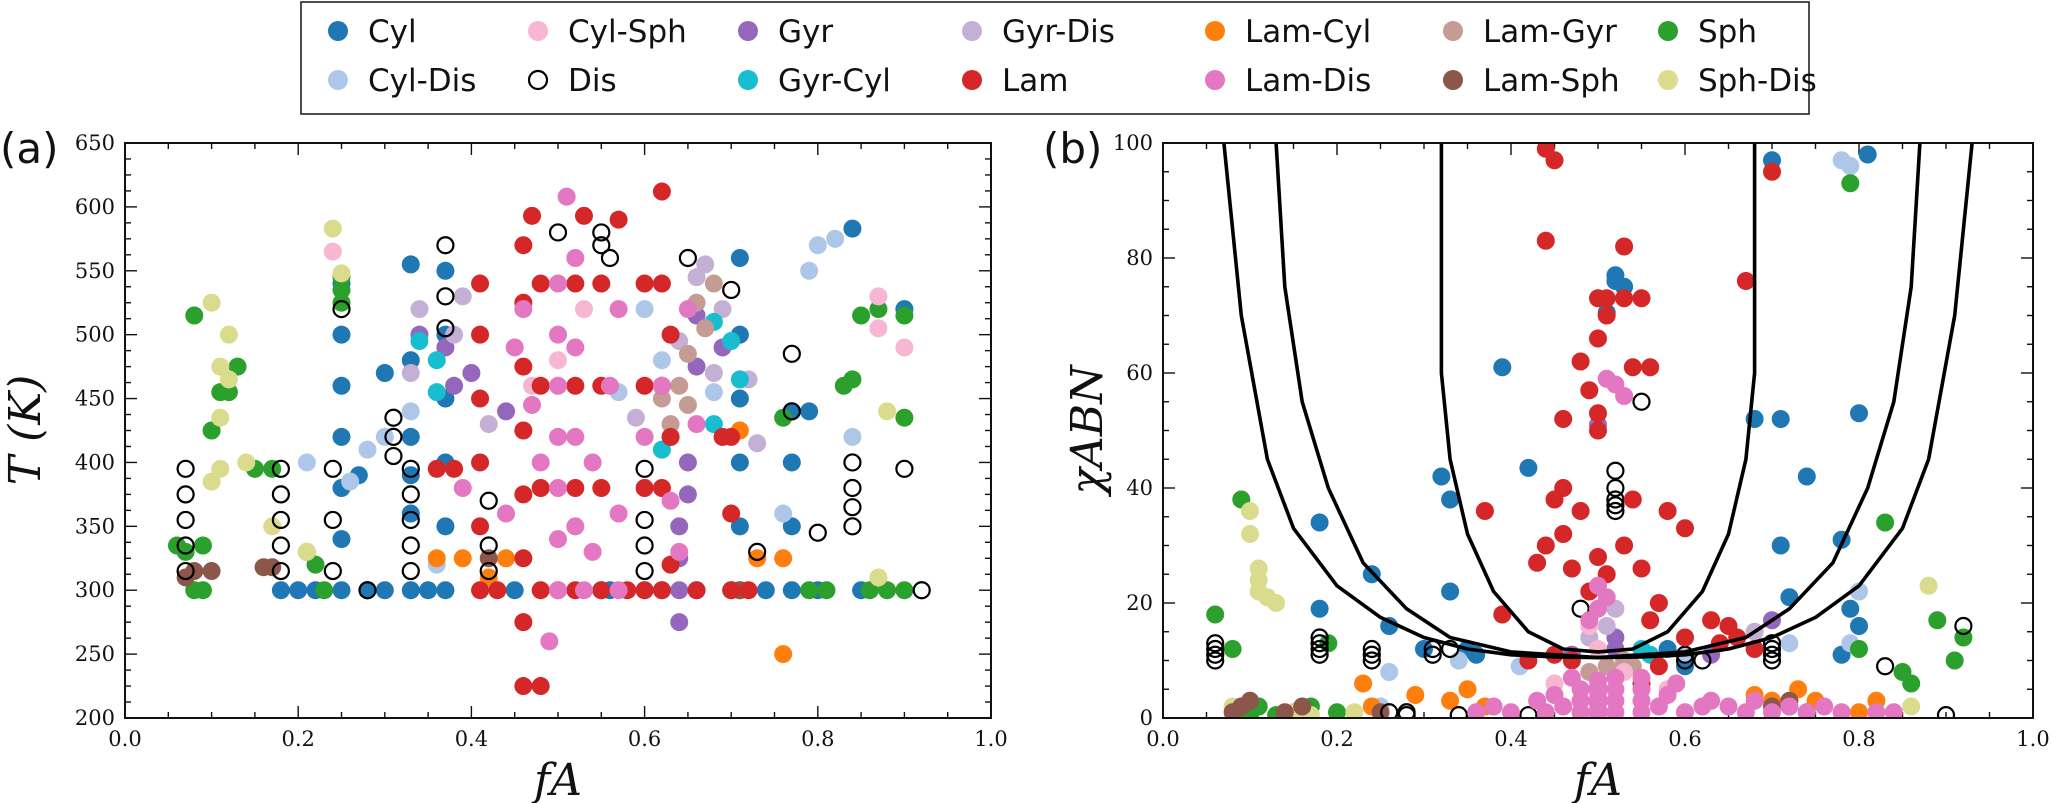 This screenshot has width=2053, height=803. I want to click on legend-label-sph-dis: Sph-Dis, so click(1757, 81).